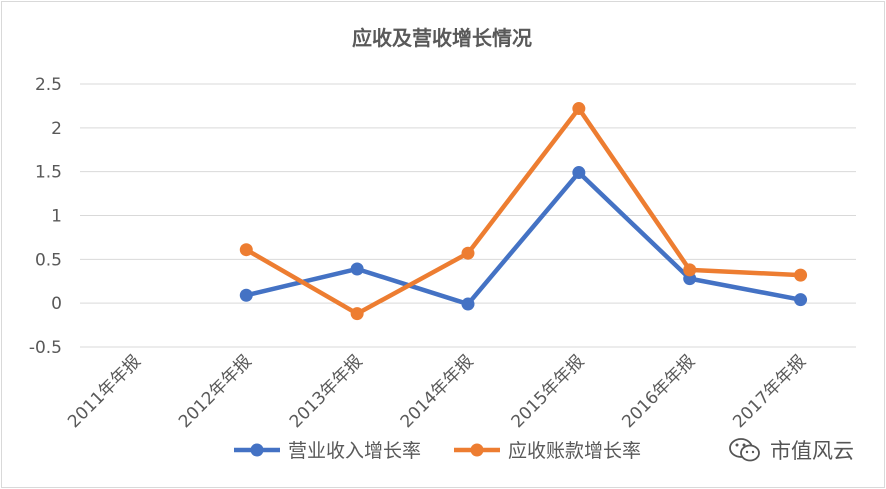 The image size is (886, 489). I want to click on y-tick-label: 0, so click(56, 304).